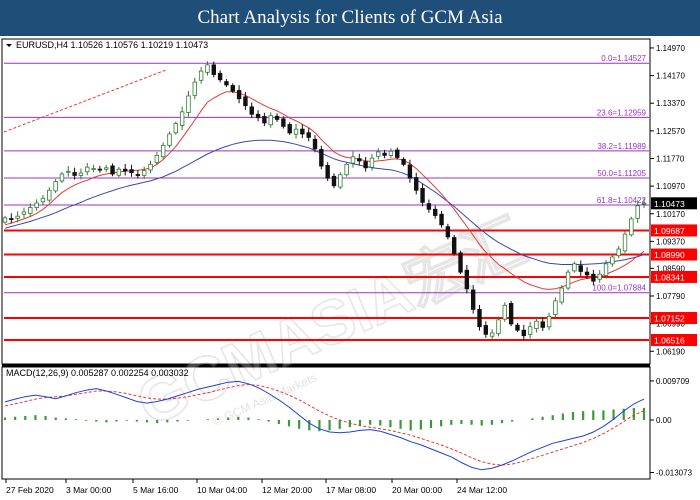 This screenshot has height=500, width=700. I want to click on support-price-label: 1.06516, so click(669, 340).